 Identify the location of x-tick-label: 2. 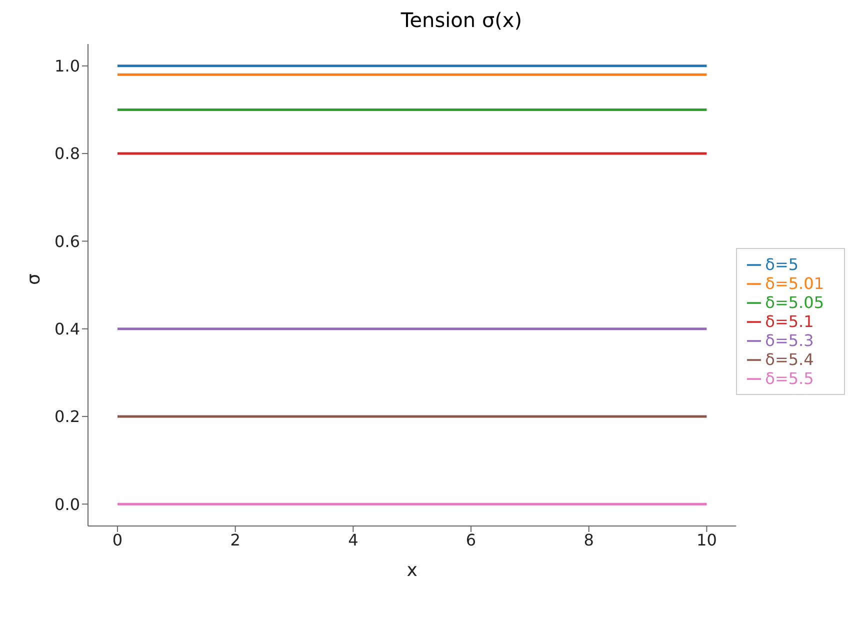
(235, 540).